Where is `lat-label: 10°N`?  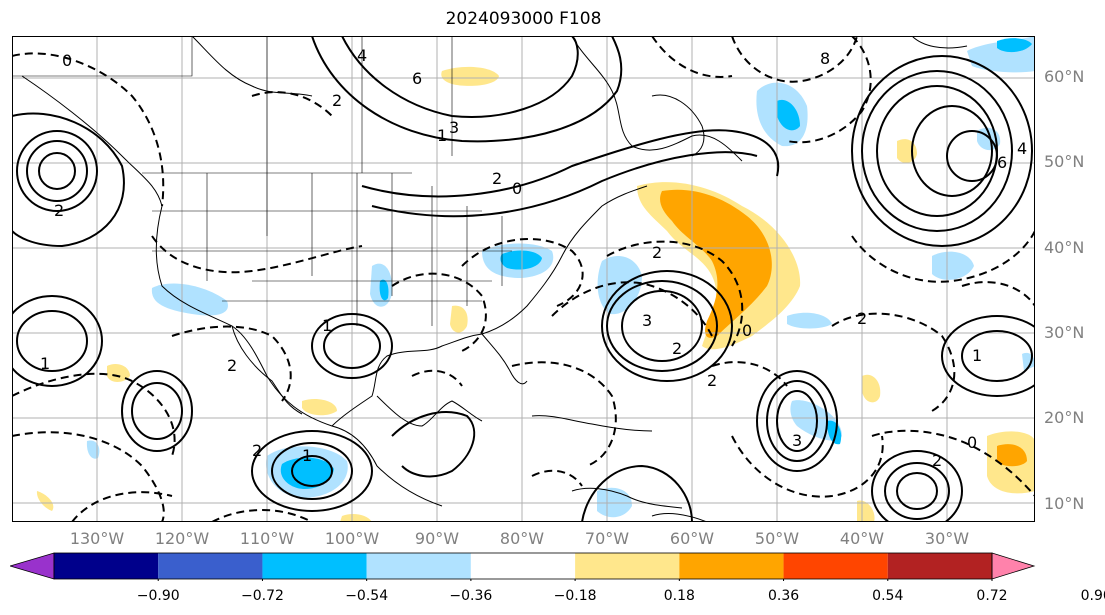 lat-label: 10°N is located at coordinates (1064, 503).